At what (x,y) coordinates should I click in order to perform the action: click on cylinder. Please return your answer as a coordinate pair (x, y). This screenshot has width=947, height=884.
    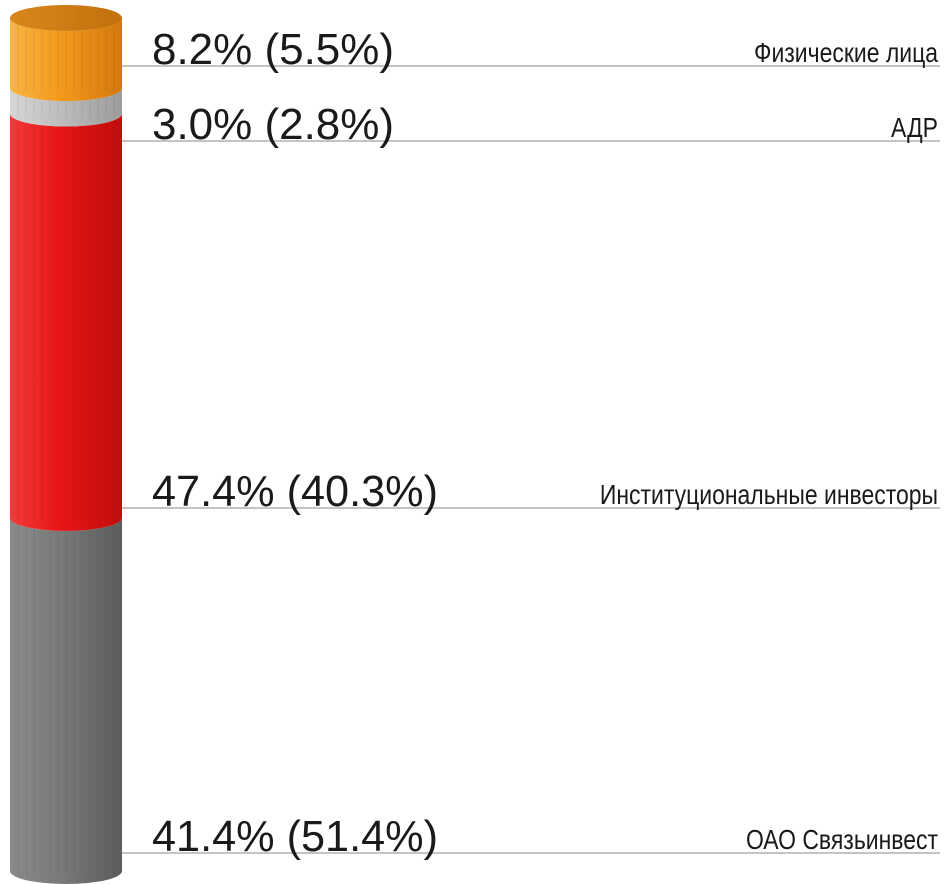
    Looking at the image, I should click on (66, 444).